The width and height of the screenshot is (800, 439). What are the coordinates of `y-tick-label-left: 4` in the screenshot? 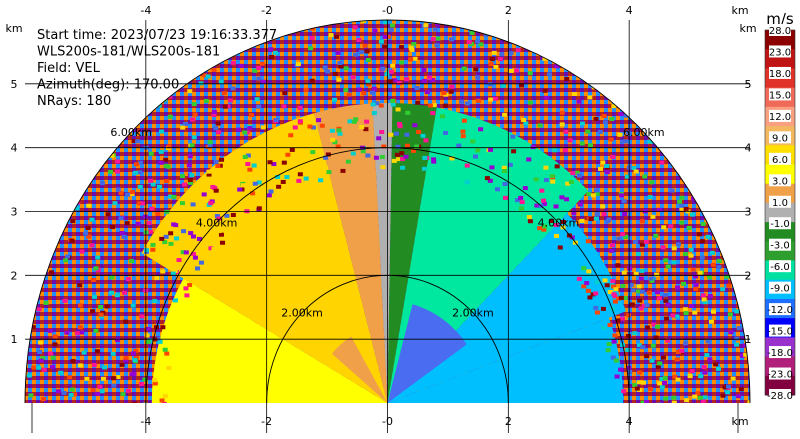 It's located at (14, 148).